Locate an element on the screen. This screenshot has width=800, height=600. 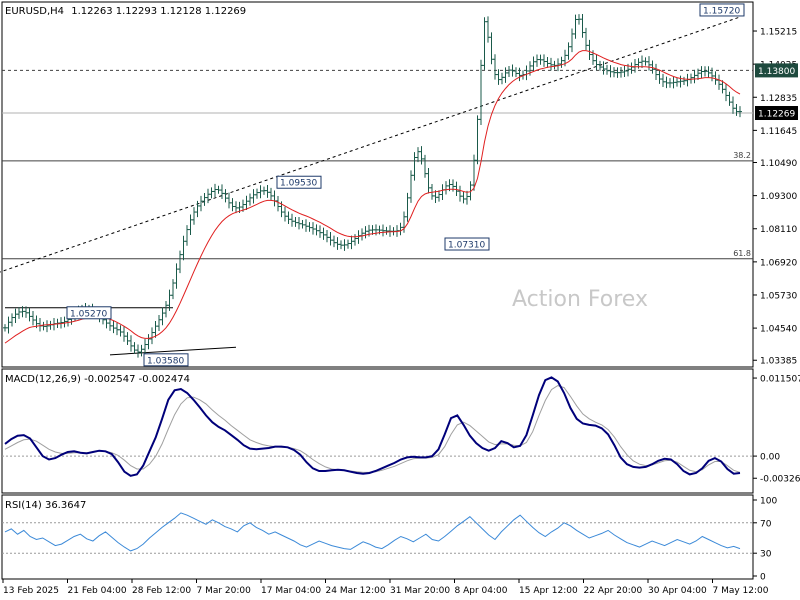
rsi-panel-frame is located at coordinates (377, 537).